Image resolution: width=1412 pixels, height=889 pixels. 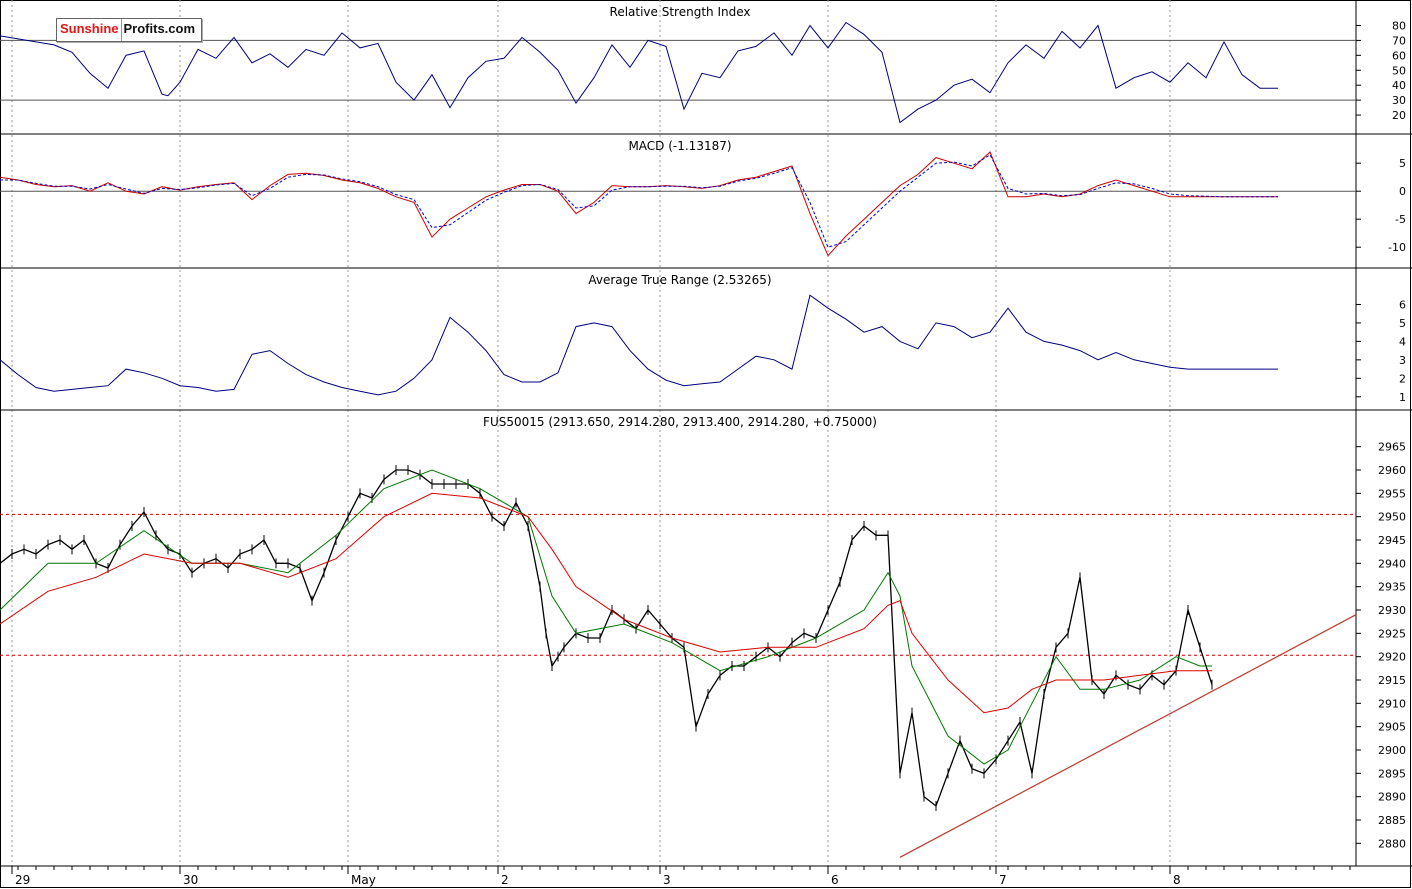 What do you see at coordinates (639, 201) in the screenshot?
I see `signal-series` at bounding box center [639, 201].